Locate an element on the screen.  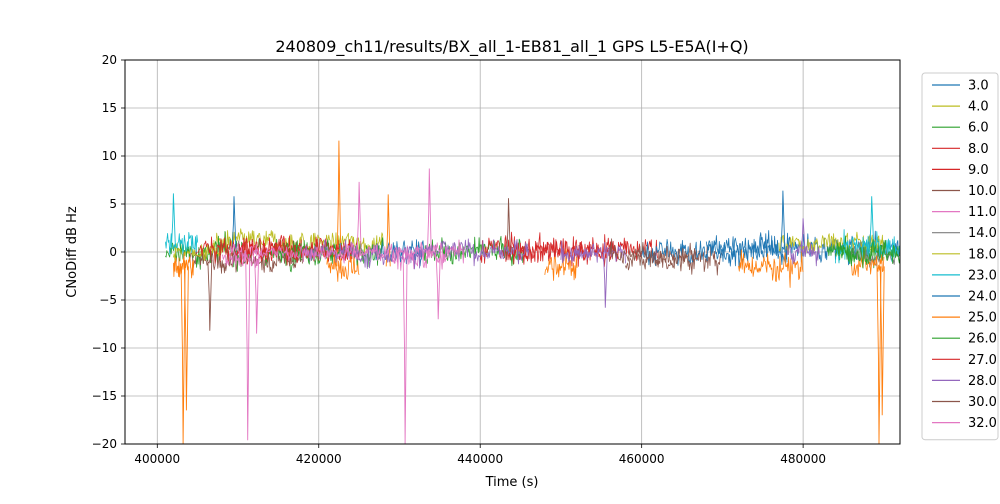
legend-item: 26.0 is located at coordinates (964, 339).